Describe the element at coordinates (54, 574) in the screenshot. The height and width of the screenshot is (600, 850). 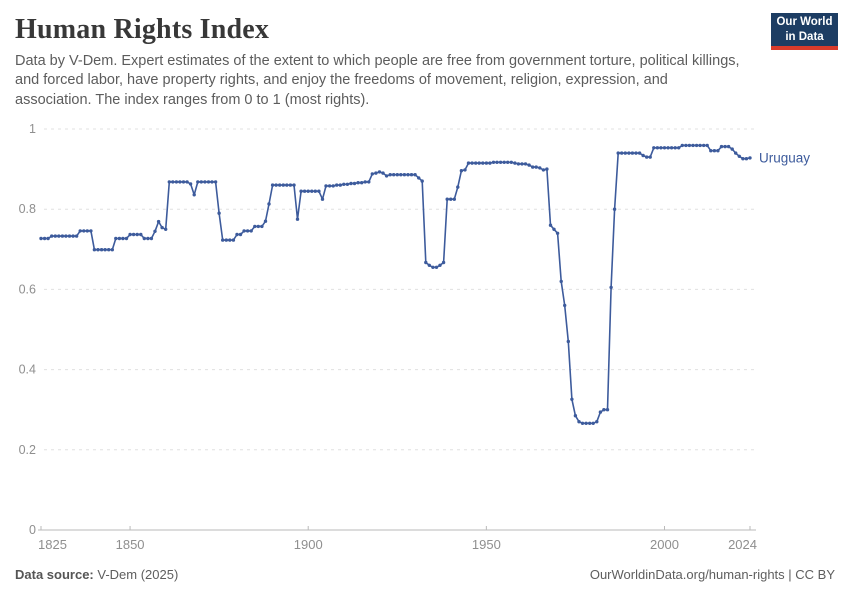
I see `data-source-label: Data source:` at that location.